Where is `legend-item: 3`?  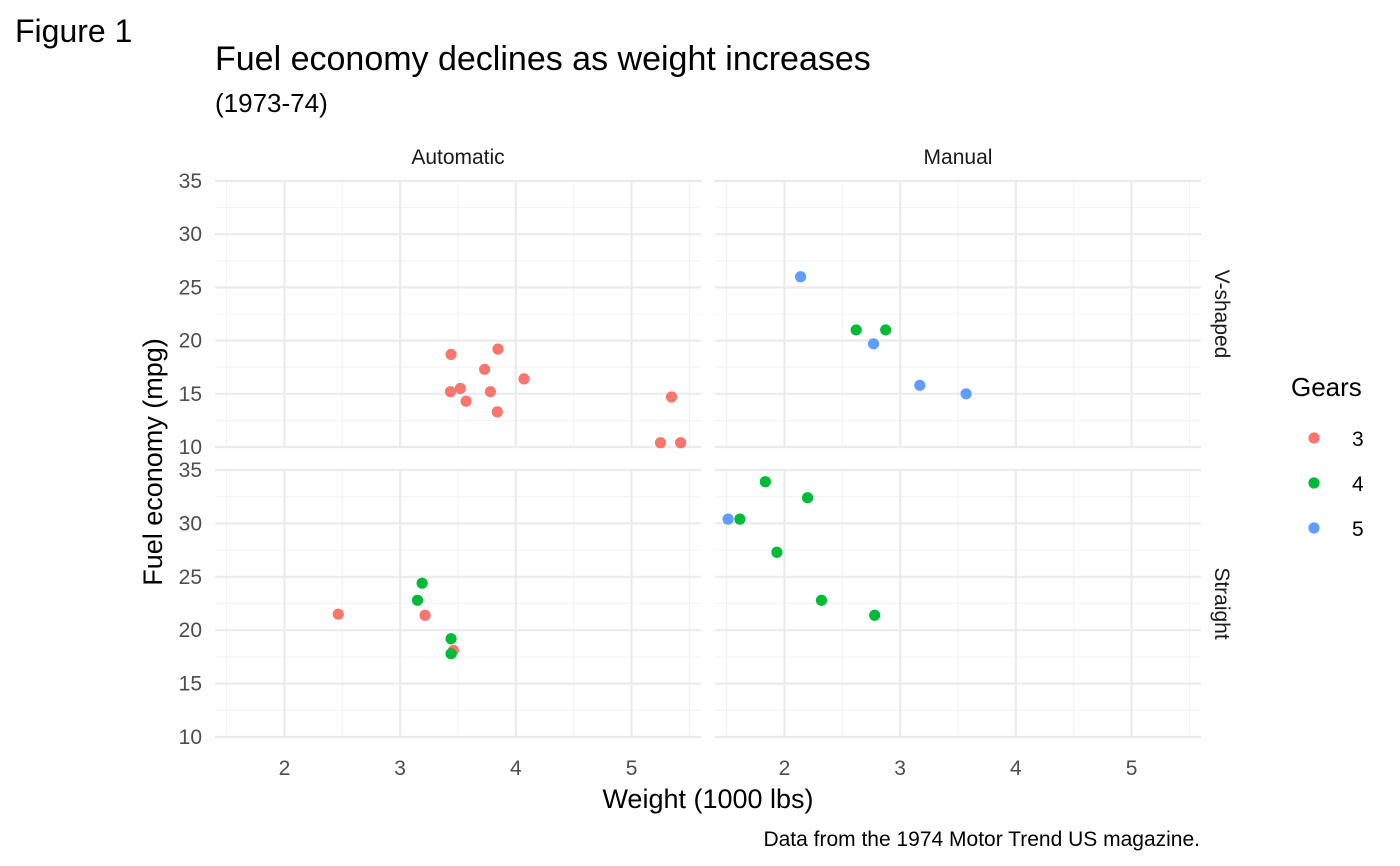 legend-item: 3 is located at coordinates (1336, 439).